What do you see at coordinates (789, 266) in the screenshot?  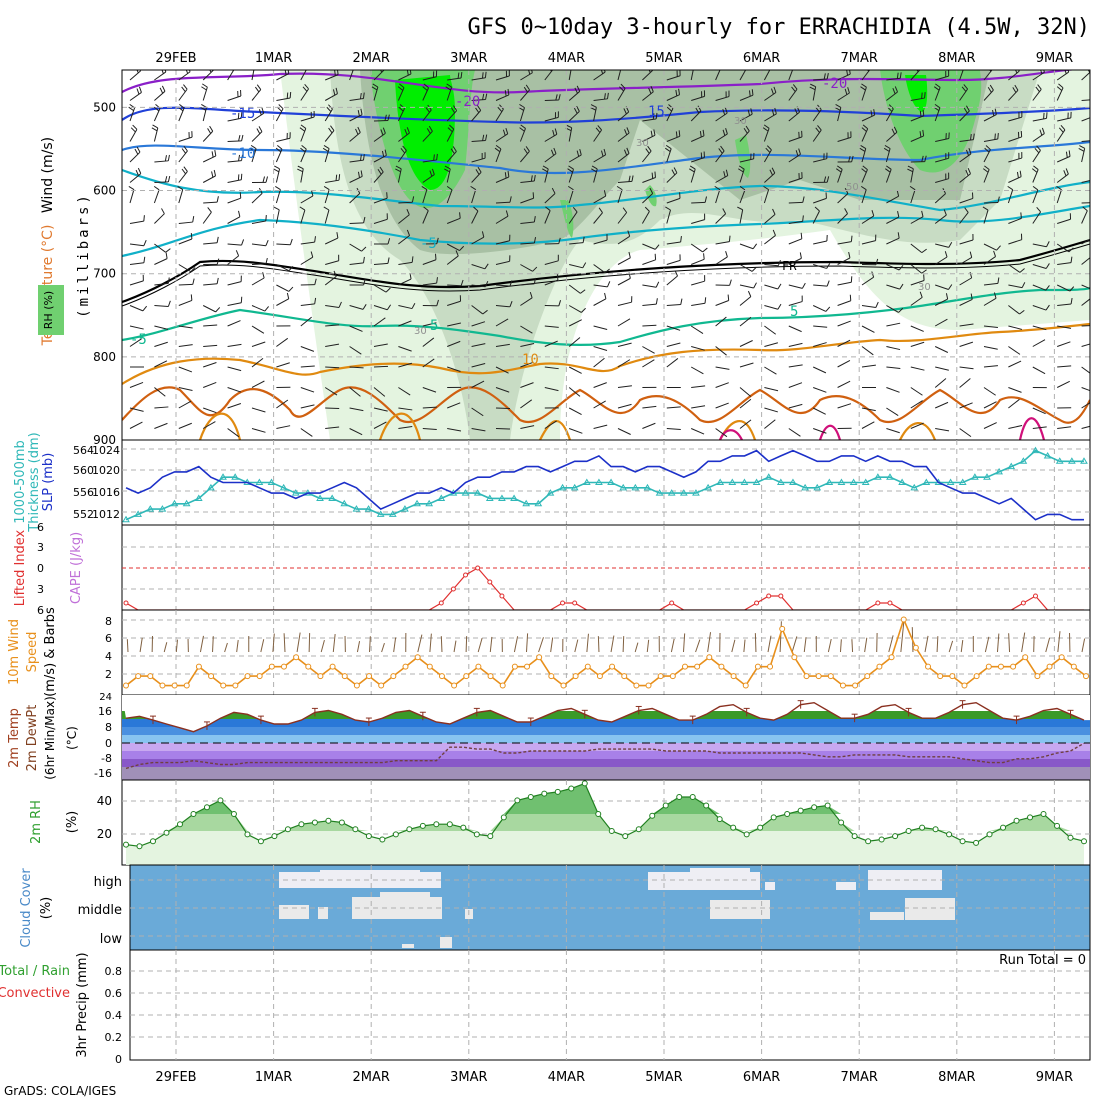 I see `contour-label: FR` at bounding box center [789, 266].